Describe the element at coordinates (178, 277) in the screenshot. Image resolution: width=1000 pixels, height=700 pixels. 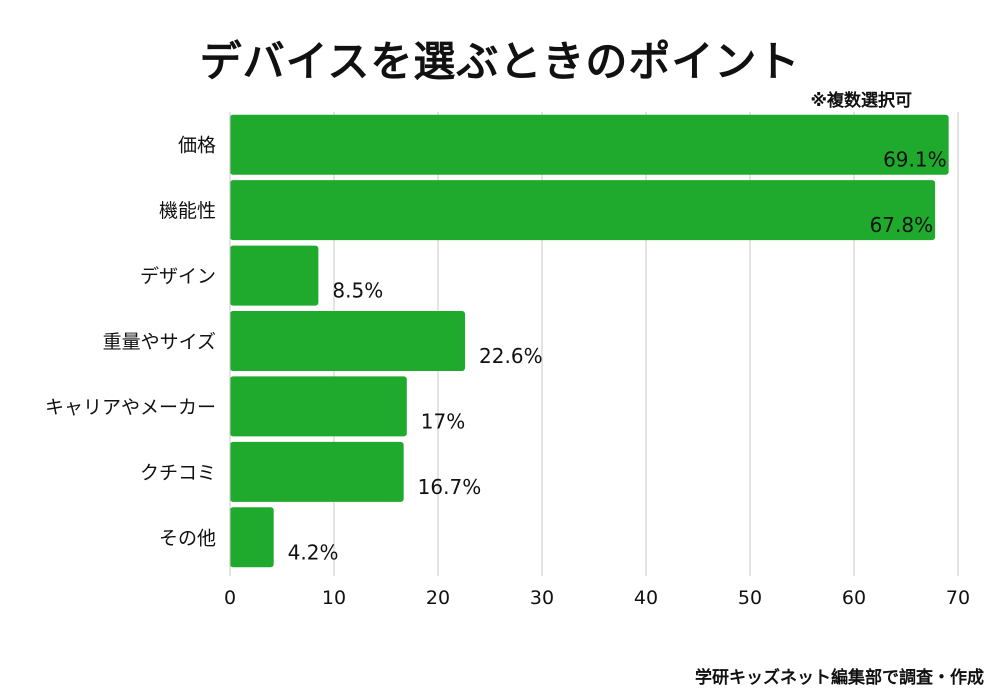
I see `category-label: デザイン` at that location.